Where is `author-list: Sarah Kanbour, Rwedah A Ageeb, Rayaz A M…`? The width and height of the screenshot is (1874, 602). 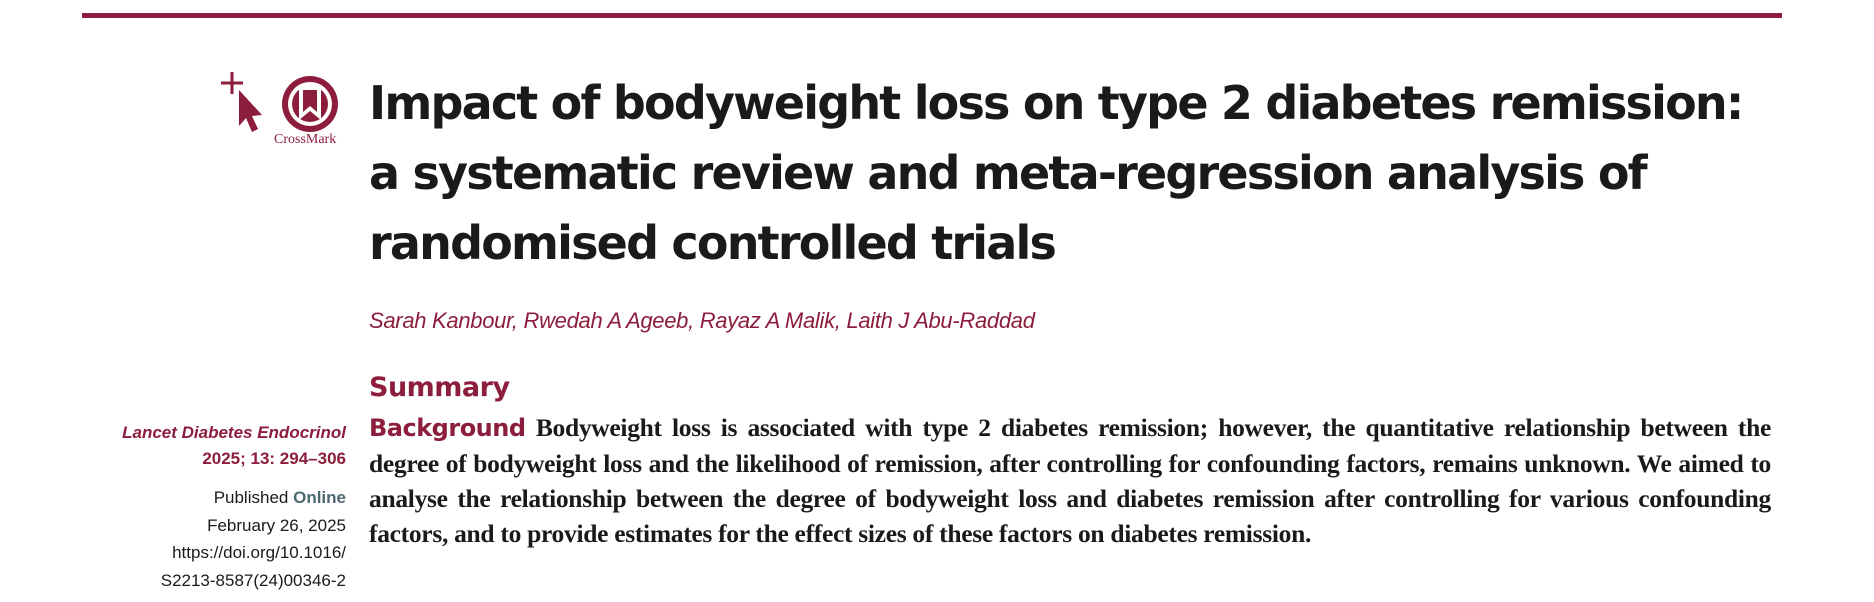
author-list: Sarah Kanbour, Rwedah A Ageeb, Rayaz A M… is located at coordinates (702, 320).